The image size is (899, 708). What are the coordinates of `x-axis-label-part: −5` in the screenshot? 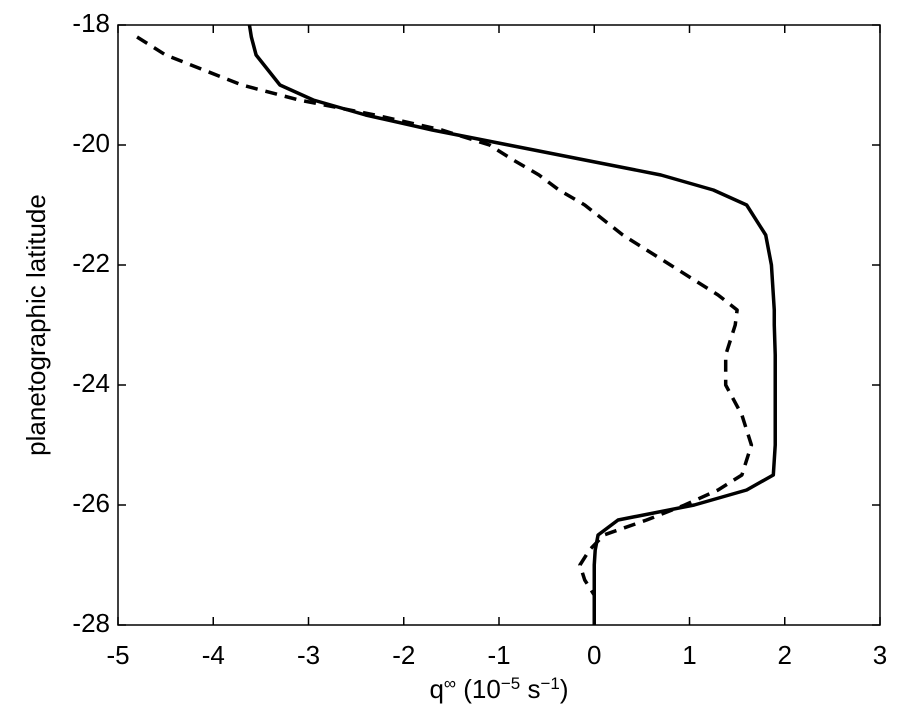 It's located at (510, 683).